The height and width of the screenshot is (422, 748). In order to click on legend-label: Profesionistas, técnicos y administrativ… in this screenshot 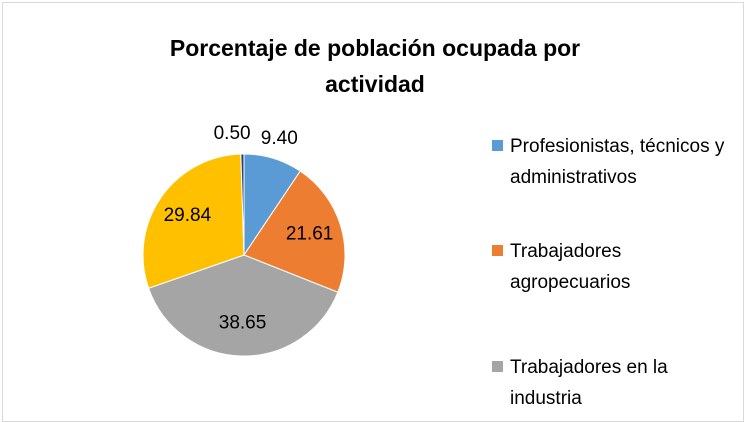, I will do `click(617, 162)`.